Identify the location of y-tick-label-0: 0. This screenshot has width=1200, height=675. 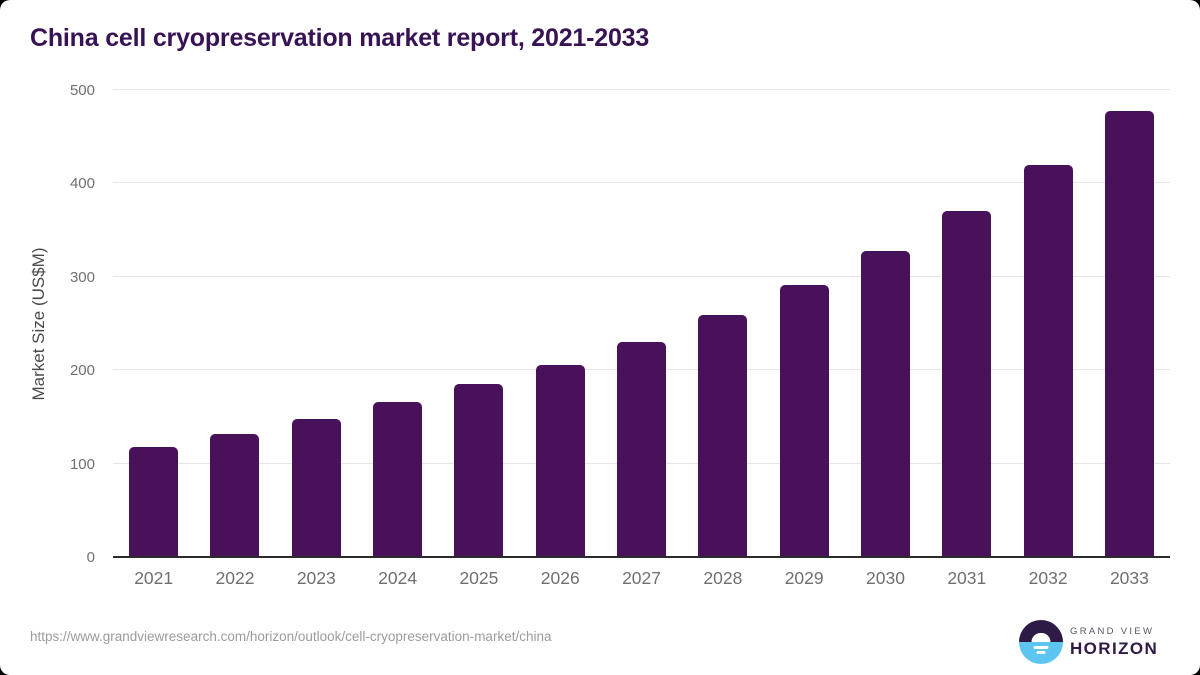
(90, 557).